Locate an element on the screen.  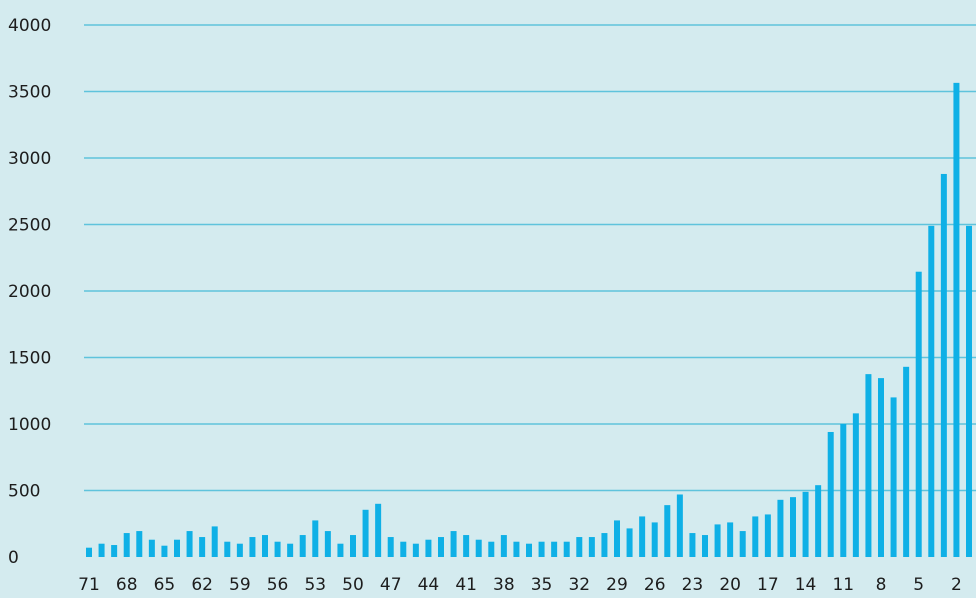
y-tick-label: 3500 is located at coordinates (29, 93).